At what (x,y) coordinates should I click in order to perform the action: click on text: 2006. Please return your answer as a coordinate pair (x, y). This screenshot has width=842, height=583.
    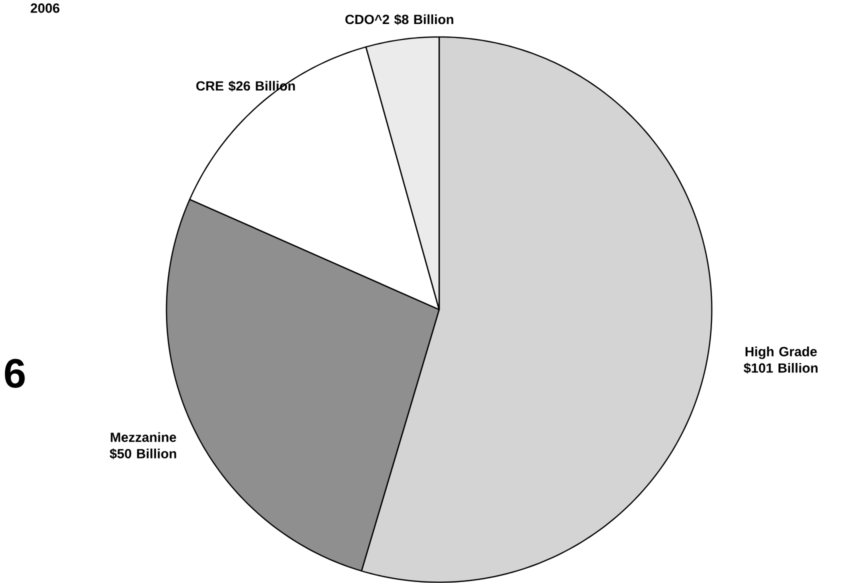
    Looking at the image, I should click on (45, 8).